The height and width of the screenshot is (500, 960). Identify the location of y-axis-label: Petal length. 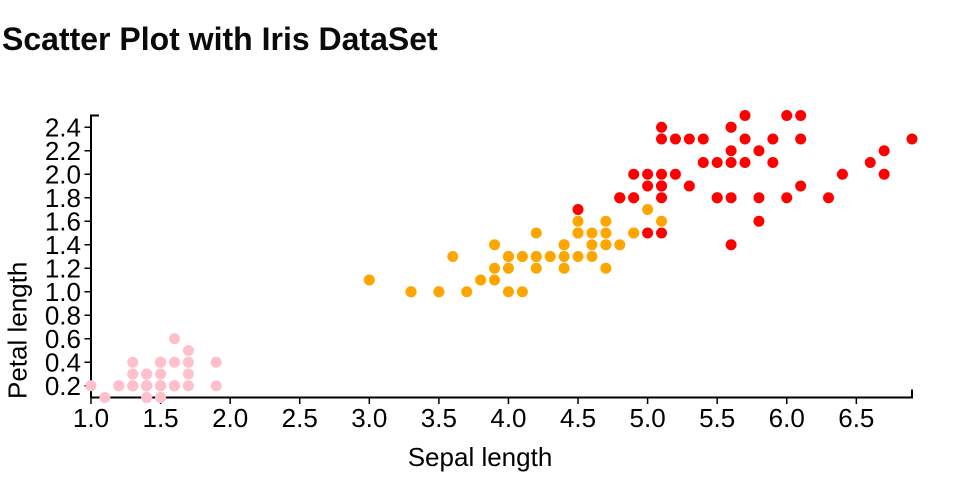
(18, 330).